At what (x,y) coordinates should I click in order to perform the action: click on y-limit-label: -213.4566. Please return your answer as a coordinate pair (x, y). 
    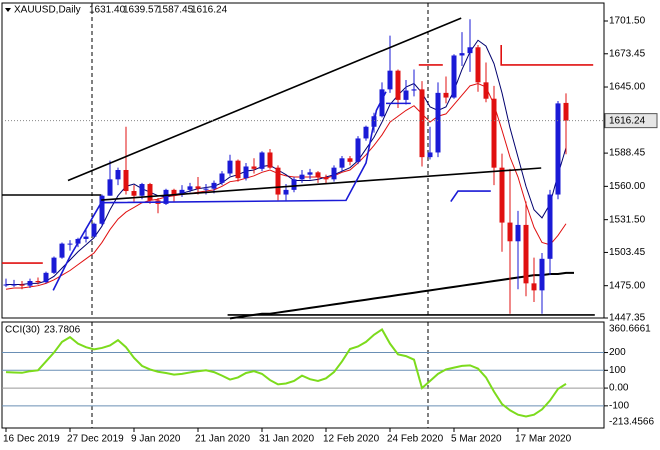
    Looking at the image, I should click on (631, 422).